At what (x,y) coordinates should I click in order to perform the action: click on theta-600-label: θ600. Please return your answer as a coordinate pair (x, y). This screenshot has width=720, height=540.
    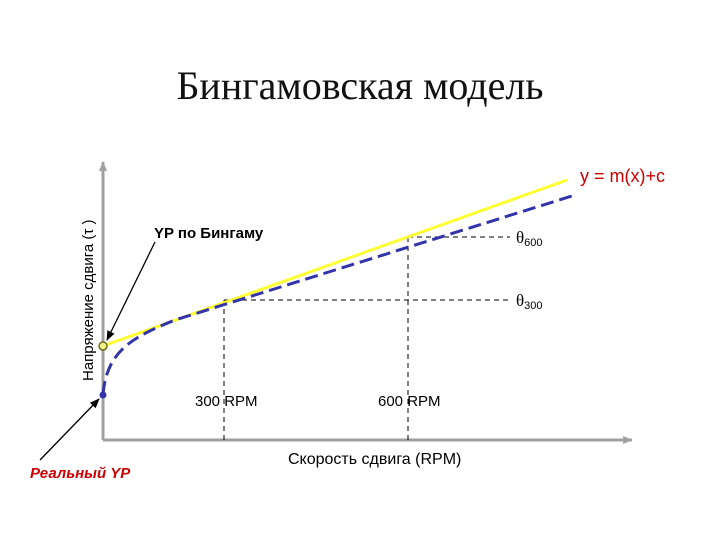
    Looking at the image, I should click on (529, 238).